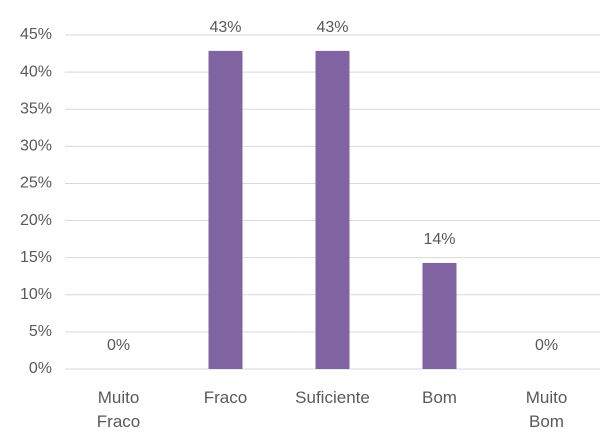  What do you see at coordinates (332, 397) in the screenshot?
I see `x-tick-label: Suficiente` at bounding box center [332, 397].